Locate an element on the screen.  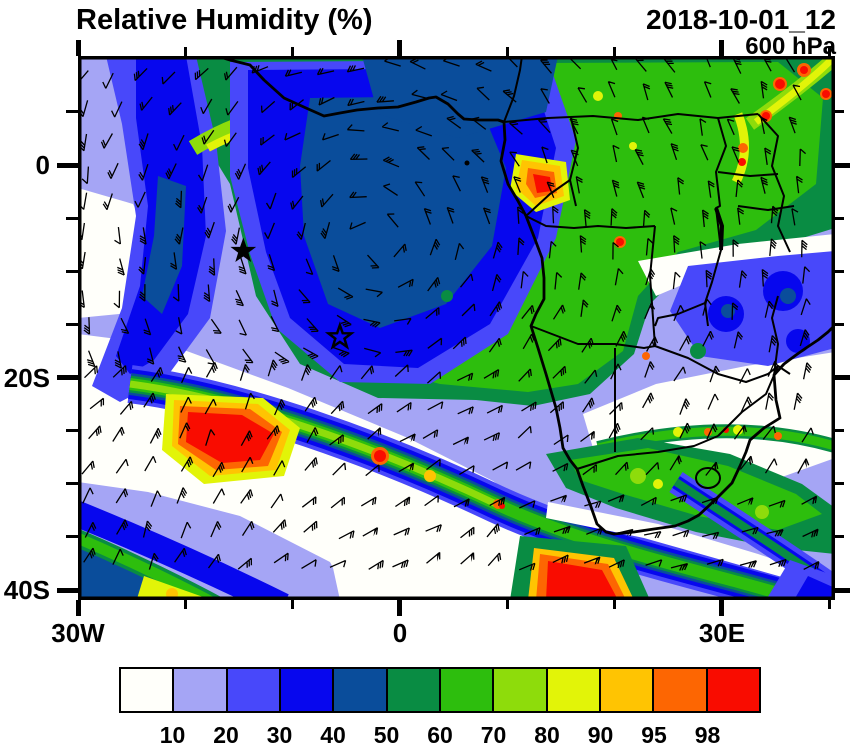
y-tick-label: 0 is located at coordinates (42, 165).